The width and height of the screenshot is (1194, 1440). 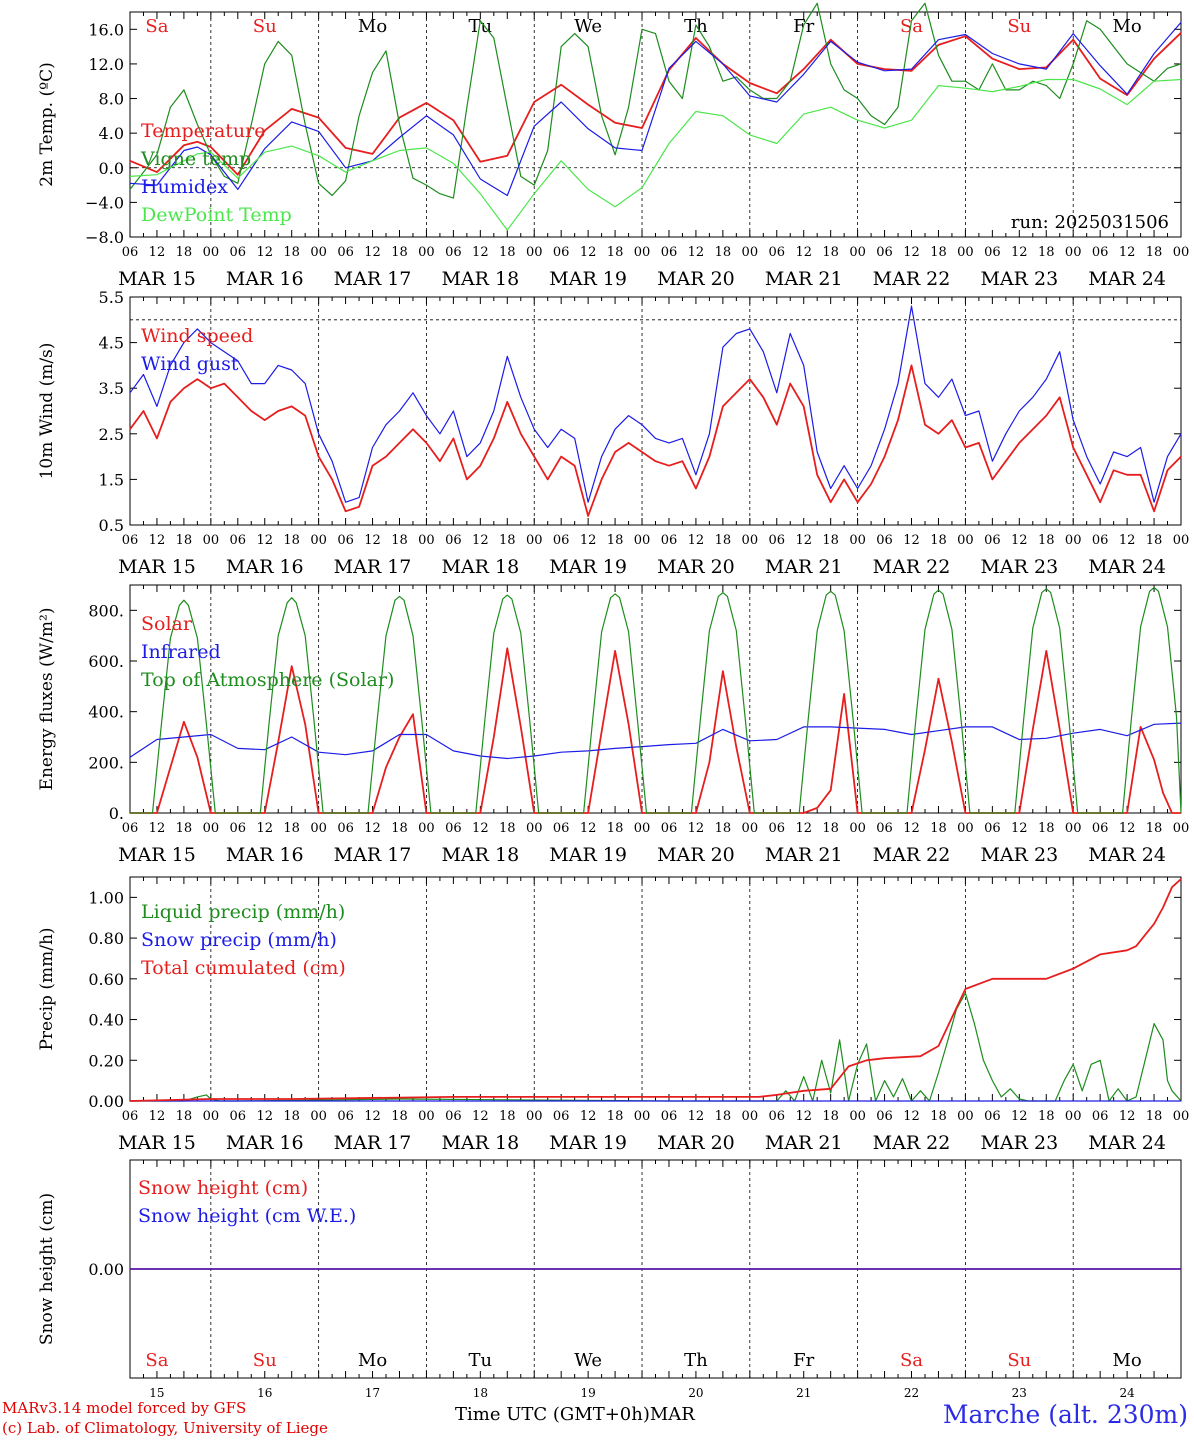 What do you see at coordinates (190, 364) in the screenshot?
I see `legend-label: Wind gust` at bounding box center [190, 364].